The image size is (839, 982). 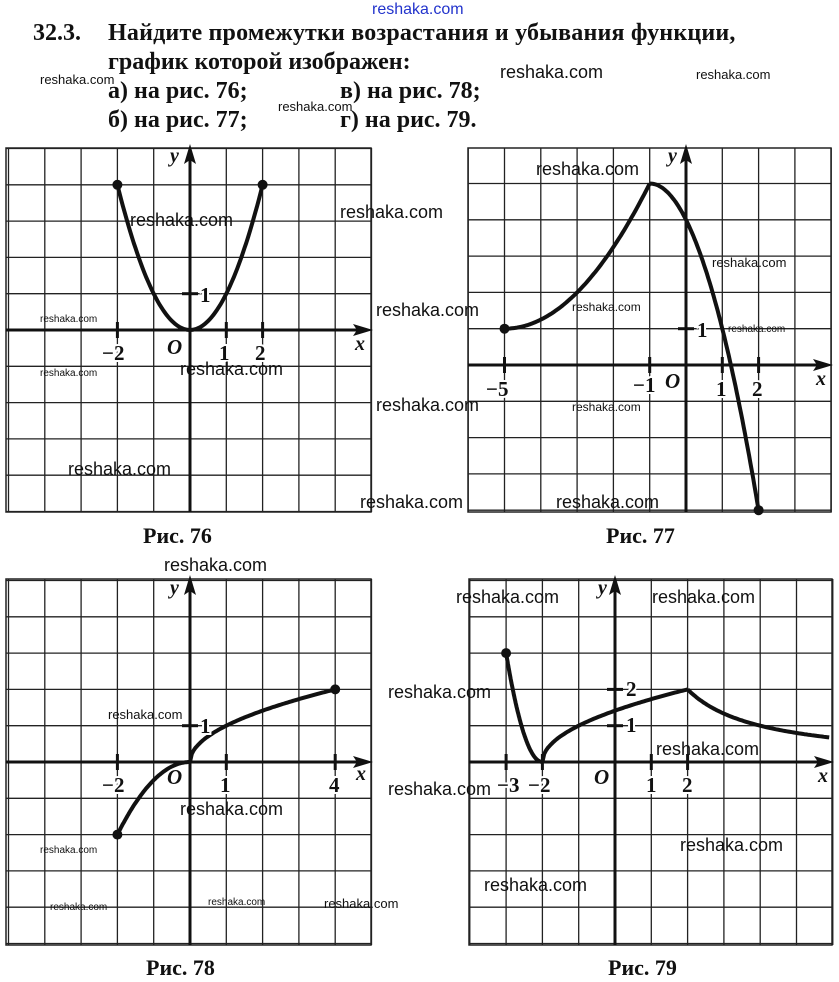 I want to click on item-a: а) на рис. 76;, so click(x=178, y=91).